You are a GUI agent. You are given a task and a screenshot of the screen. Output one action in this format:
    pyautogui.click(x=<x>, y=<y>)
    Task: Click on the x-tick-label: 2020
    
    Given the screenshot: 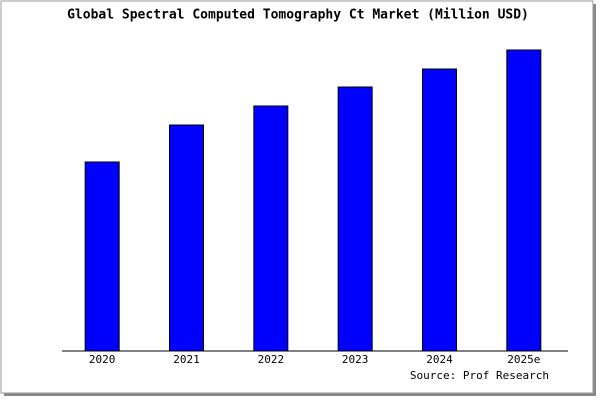 What is the action you would take?
    pyautogui.click(x=102, y=359)
    